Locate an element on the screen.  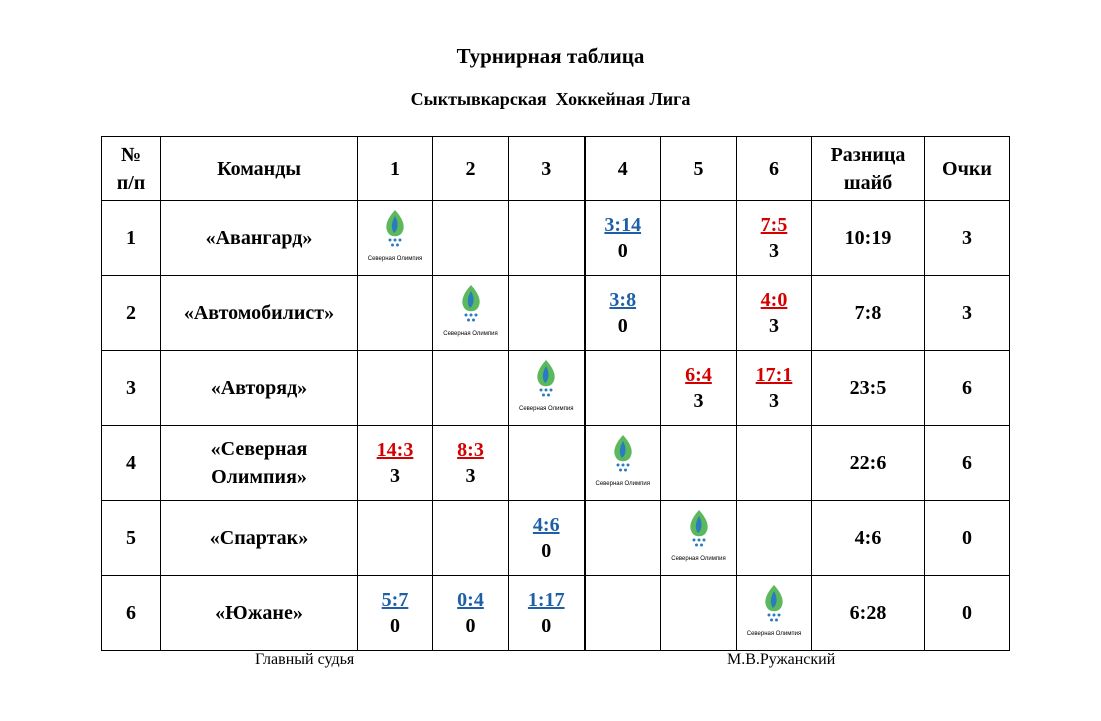
score: 17:1 is located at coordinates (774, 375).